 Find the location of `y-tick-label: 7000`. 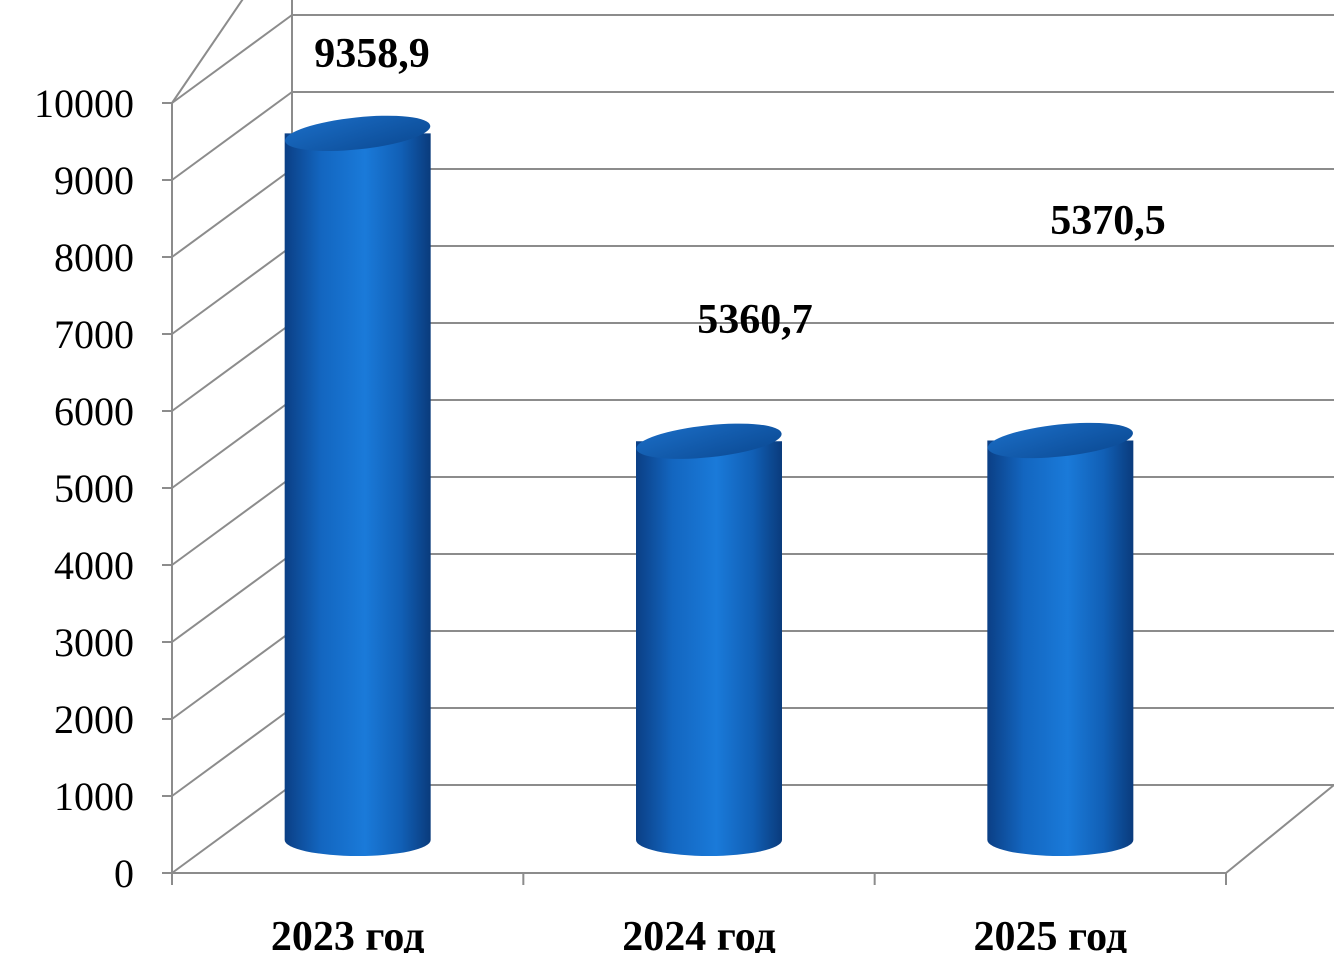

y-tick-label: 7000 is located at coordinates (94, 334).